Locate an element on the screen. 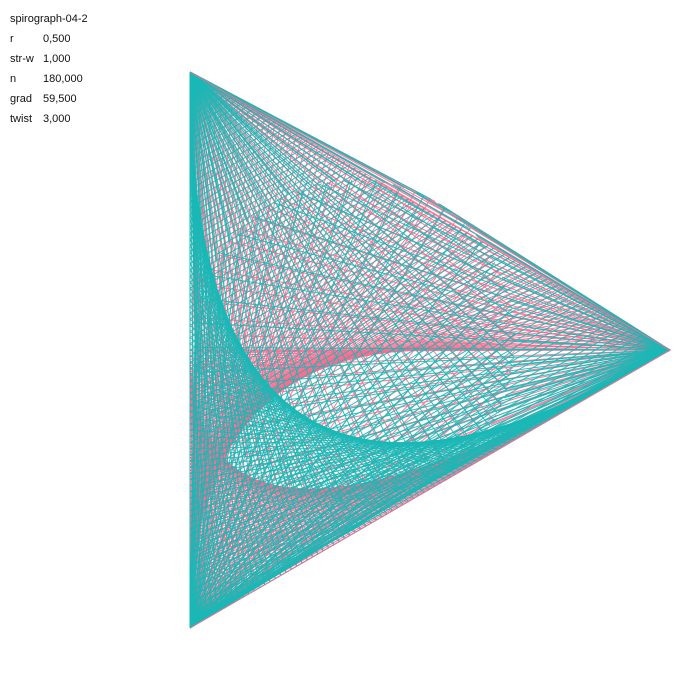 The image size is (700, 700). sketch-title: spirograph-04-2 is located at coordinates (49, 19).